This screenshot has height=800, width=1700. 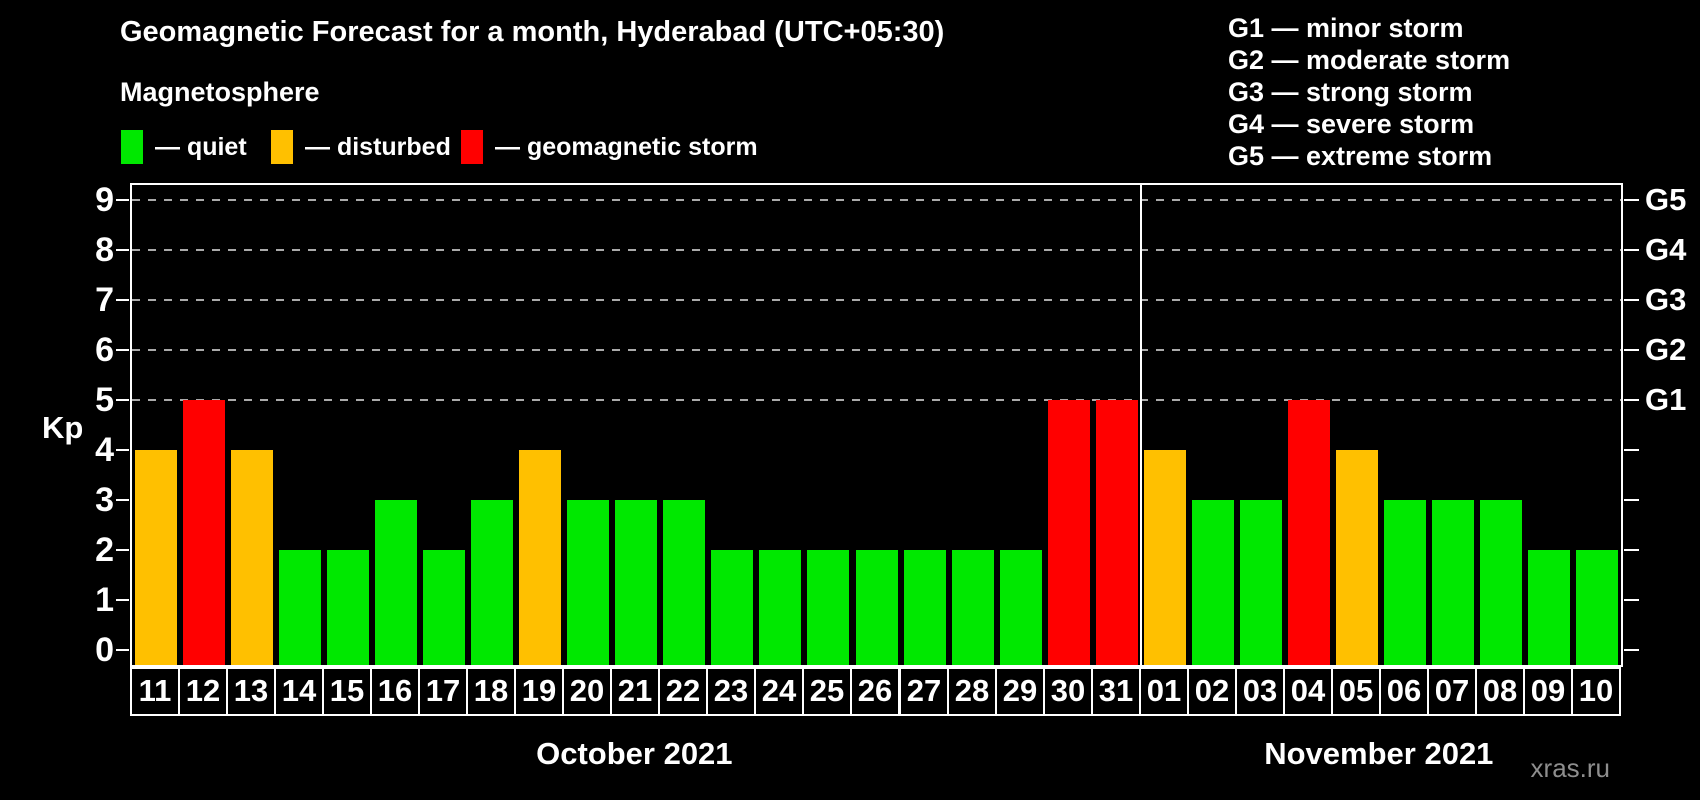 I want to click on legend-label-quiet: — quiet, so click(x=201, y=146).